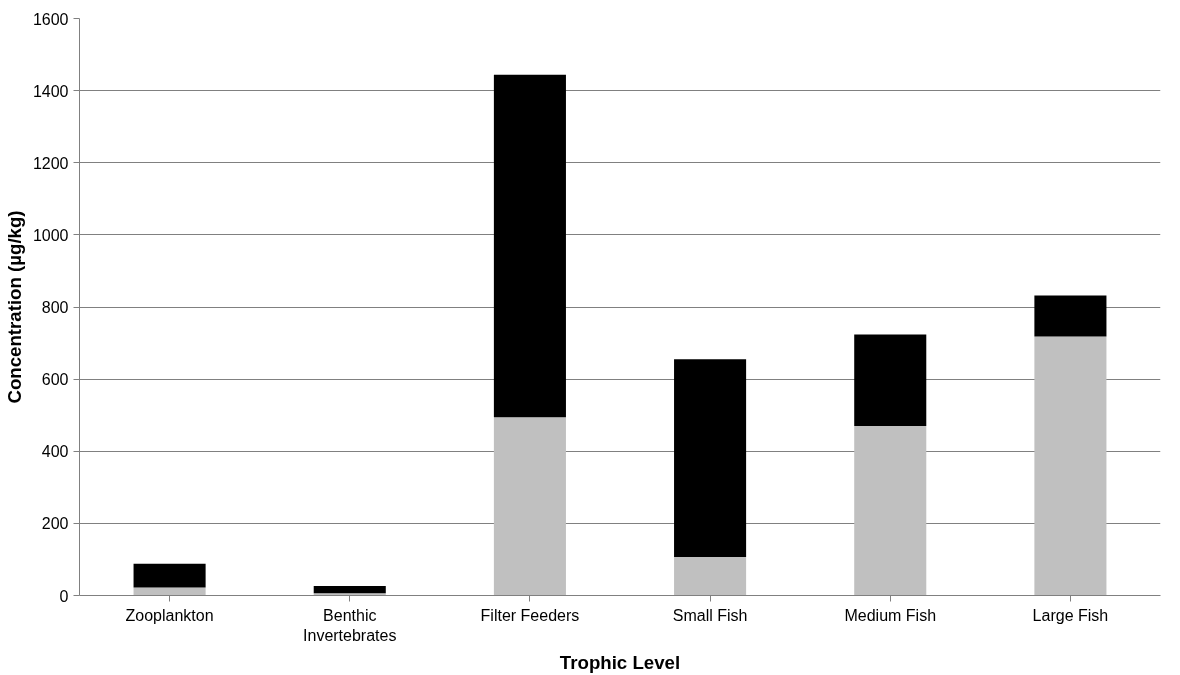 The width and height of the screenshot is (1180, 675). What do you see at coordinates (50, 19) in the screenshot?
I see `y-tick-label: 1600` at bounding box center [50, 19].